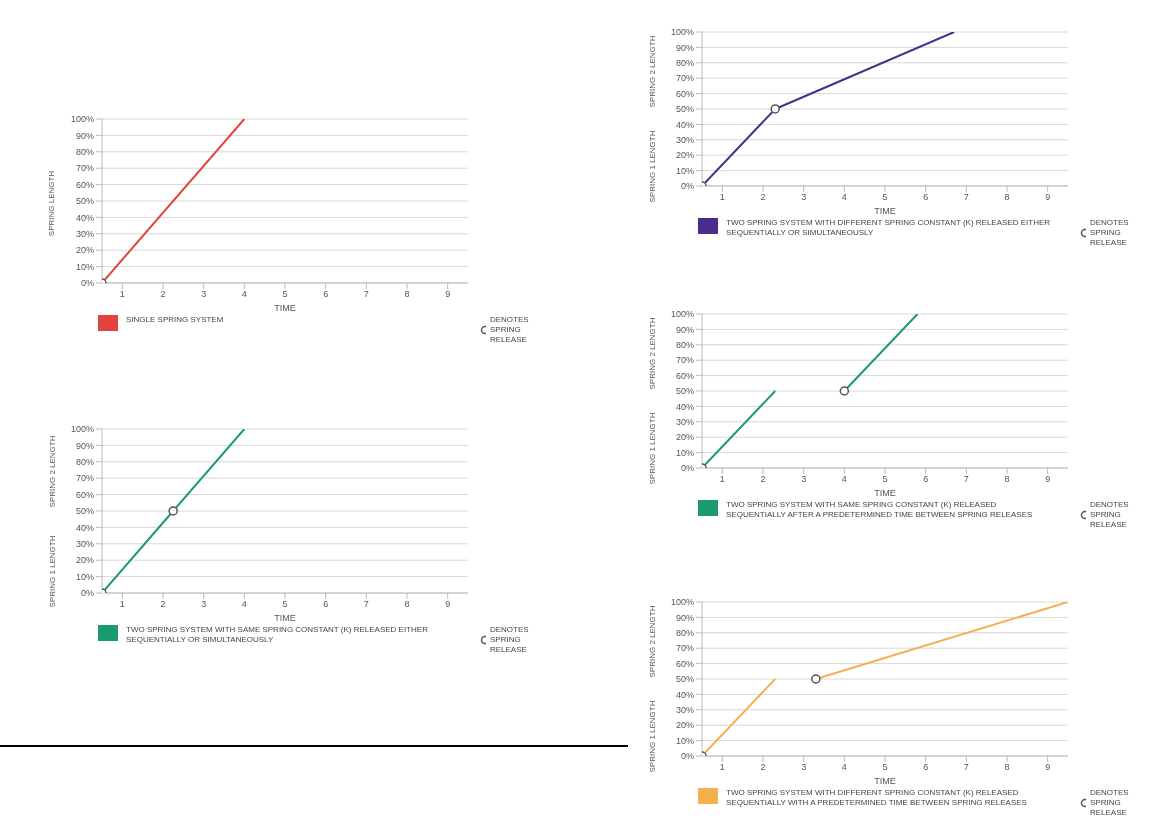  Describe the element at coordinates (52, 203) in the screenshot. I see `y-axis-title: SPRING LENGTH` at that location.